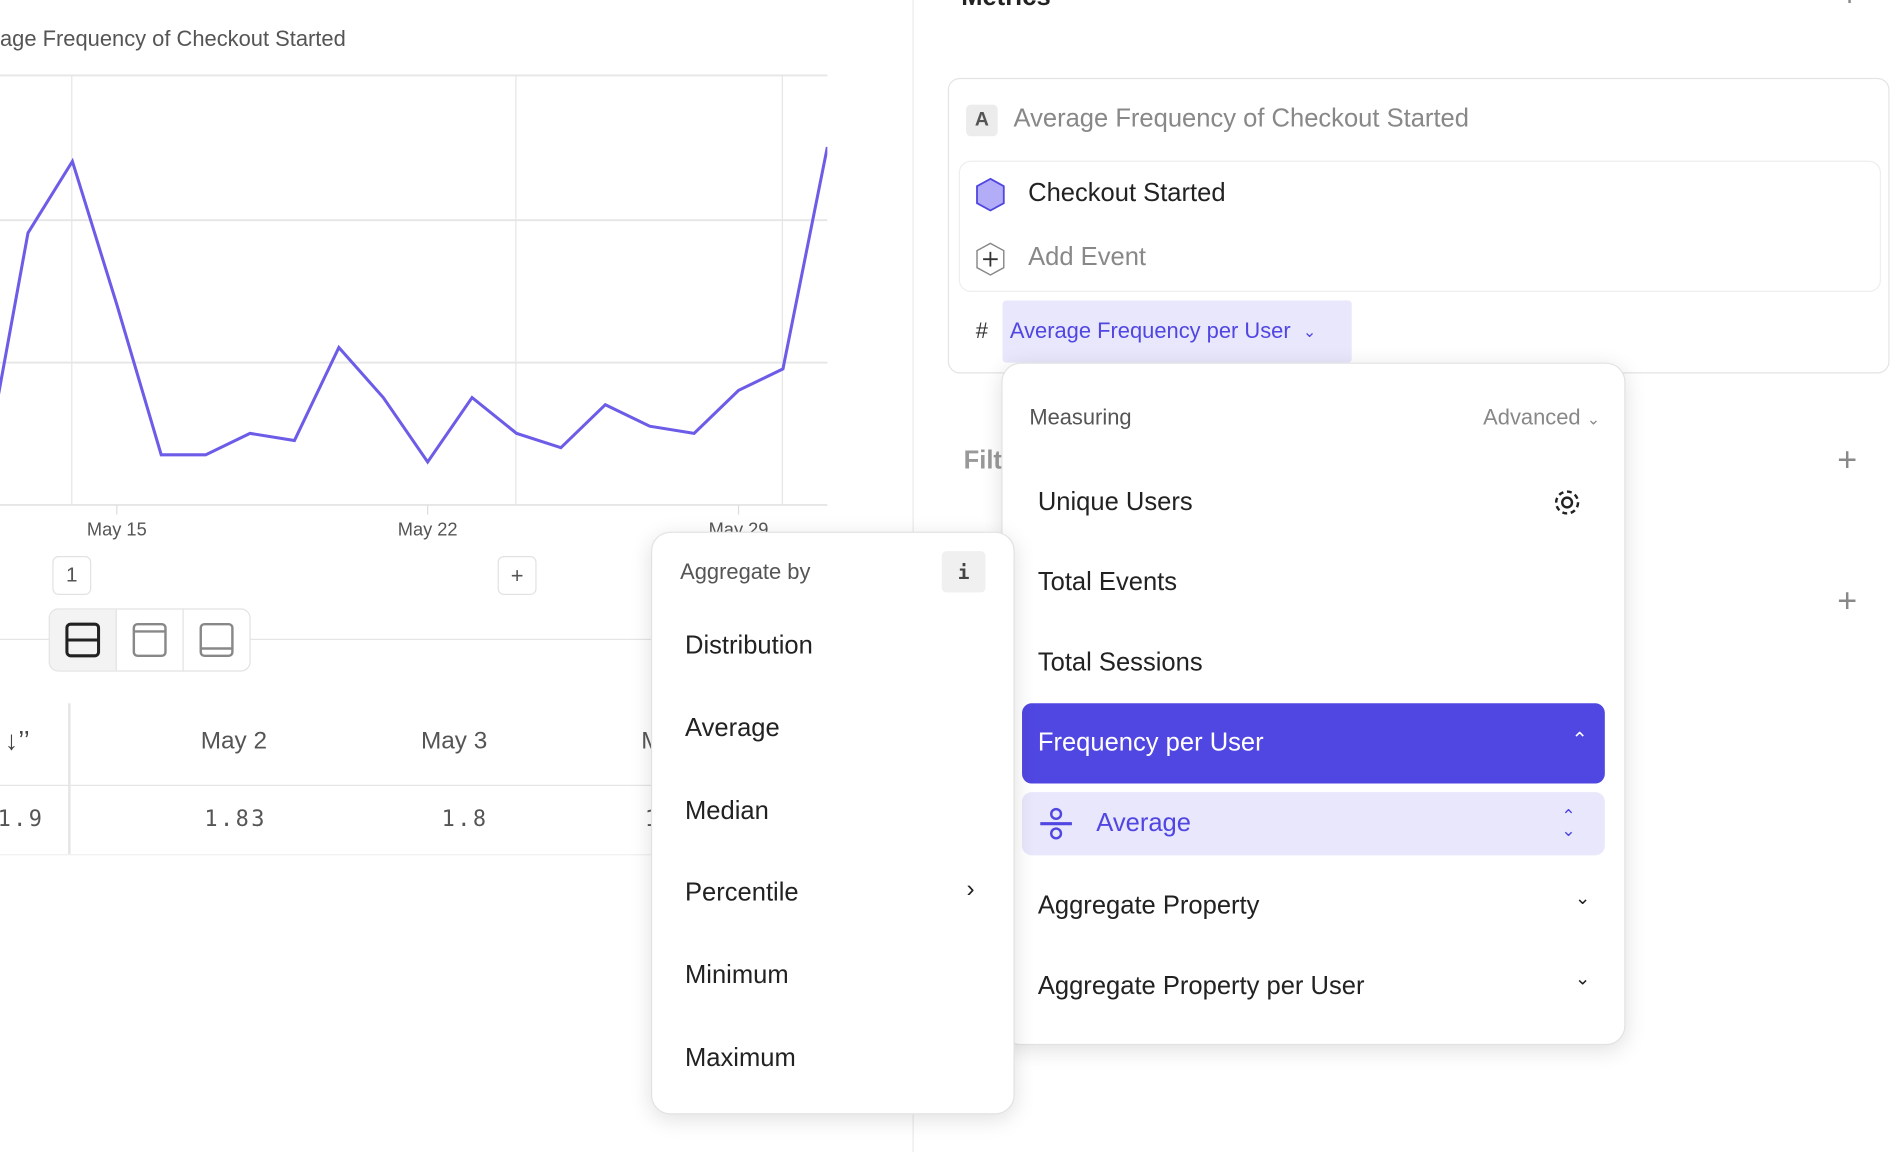 This screenshot has height=1152, width=1898. Describe the element at coordinates (982, 120) in the screenshot. I see `metric-letter-badge: A` at that location.